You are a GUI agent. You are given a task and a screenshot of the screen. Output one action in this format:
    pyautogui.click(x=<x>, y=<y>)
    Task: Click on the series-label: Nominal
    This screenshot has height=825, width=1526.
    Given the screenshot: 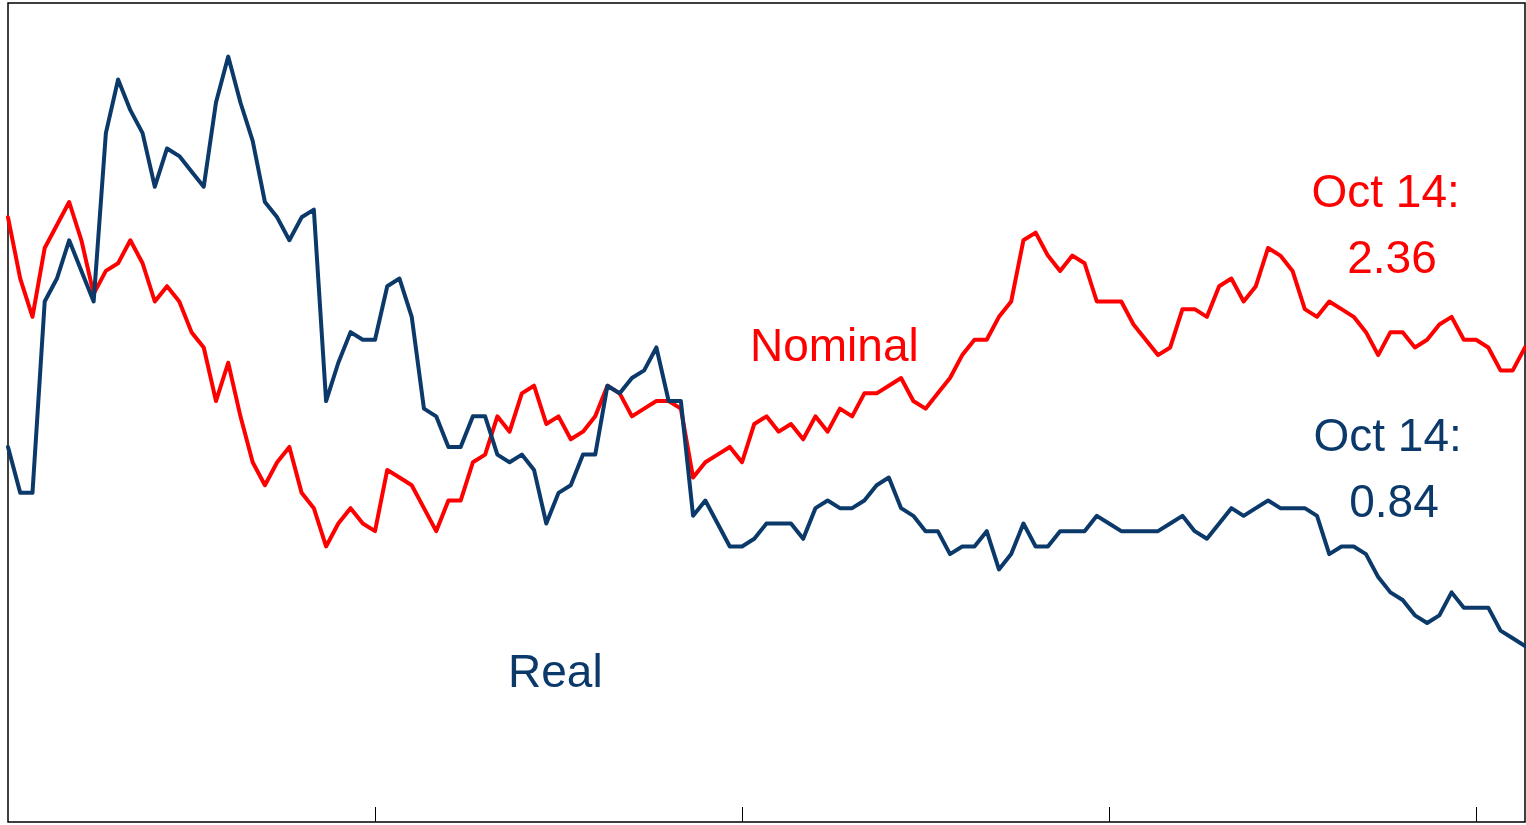 What is the action you would take?
    pyautogui.click(x=834, y=345)
    